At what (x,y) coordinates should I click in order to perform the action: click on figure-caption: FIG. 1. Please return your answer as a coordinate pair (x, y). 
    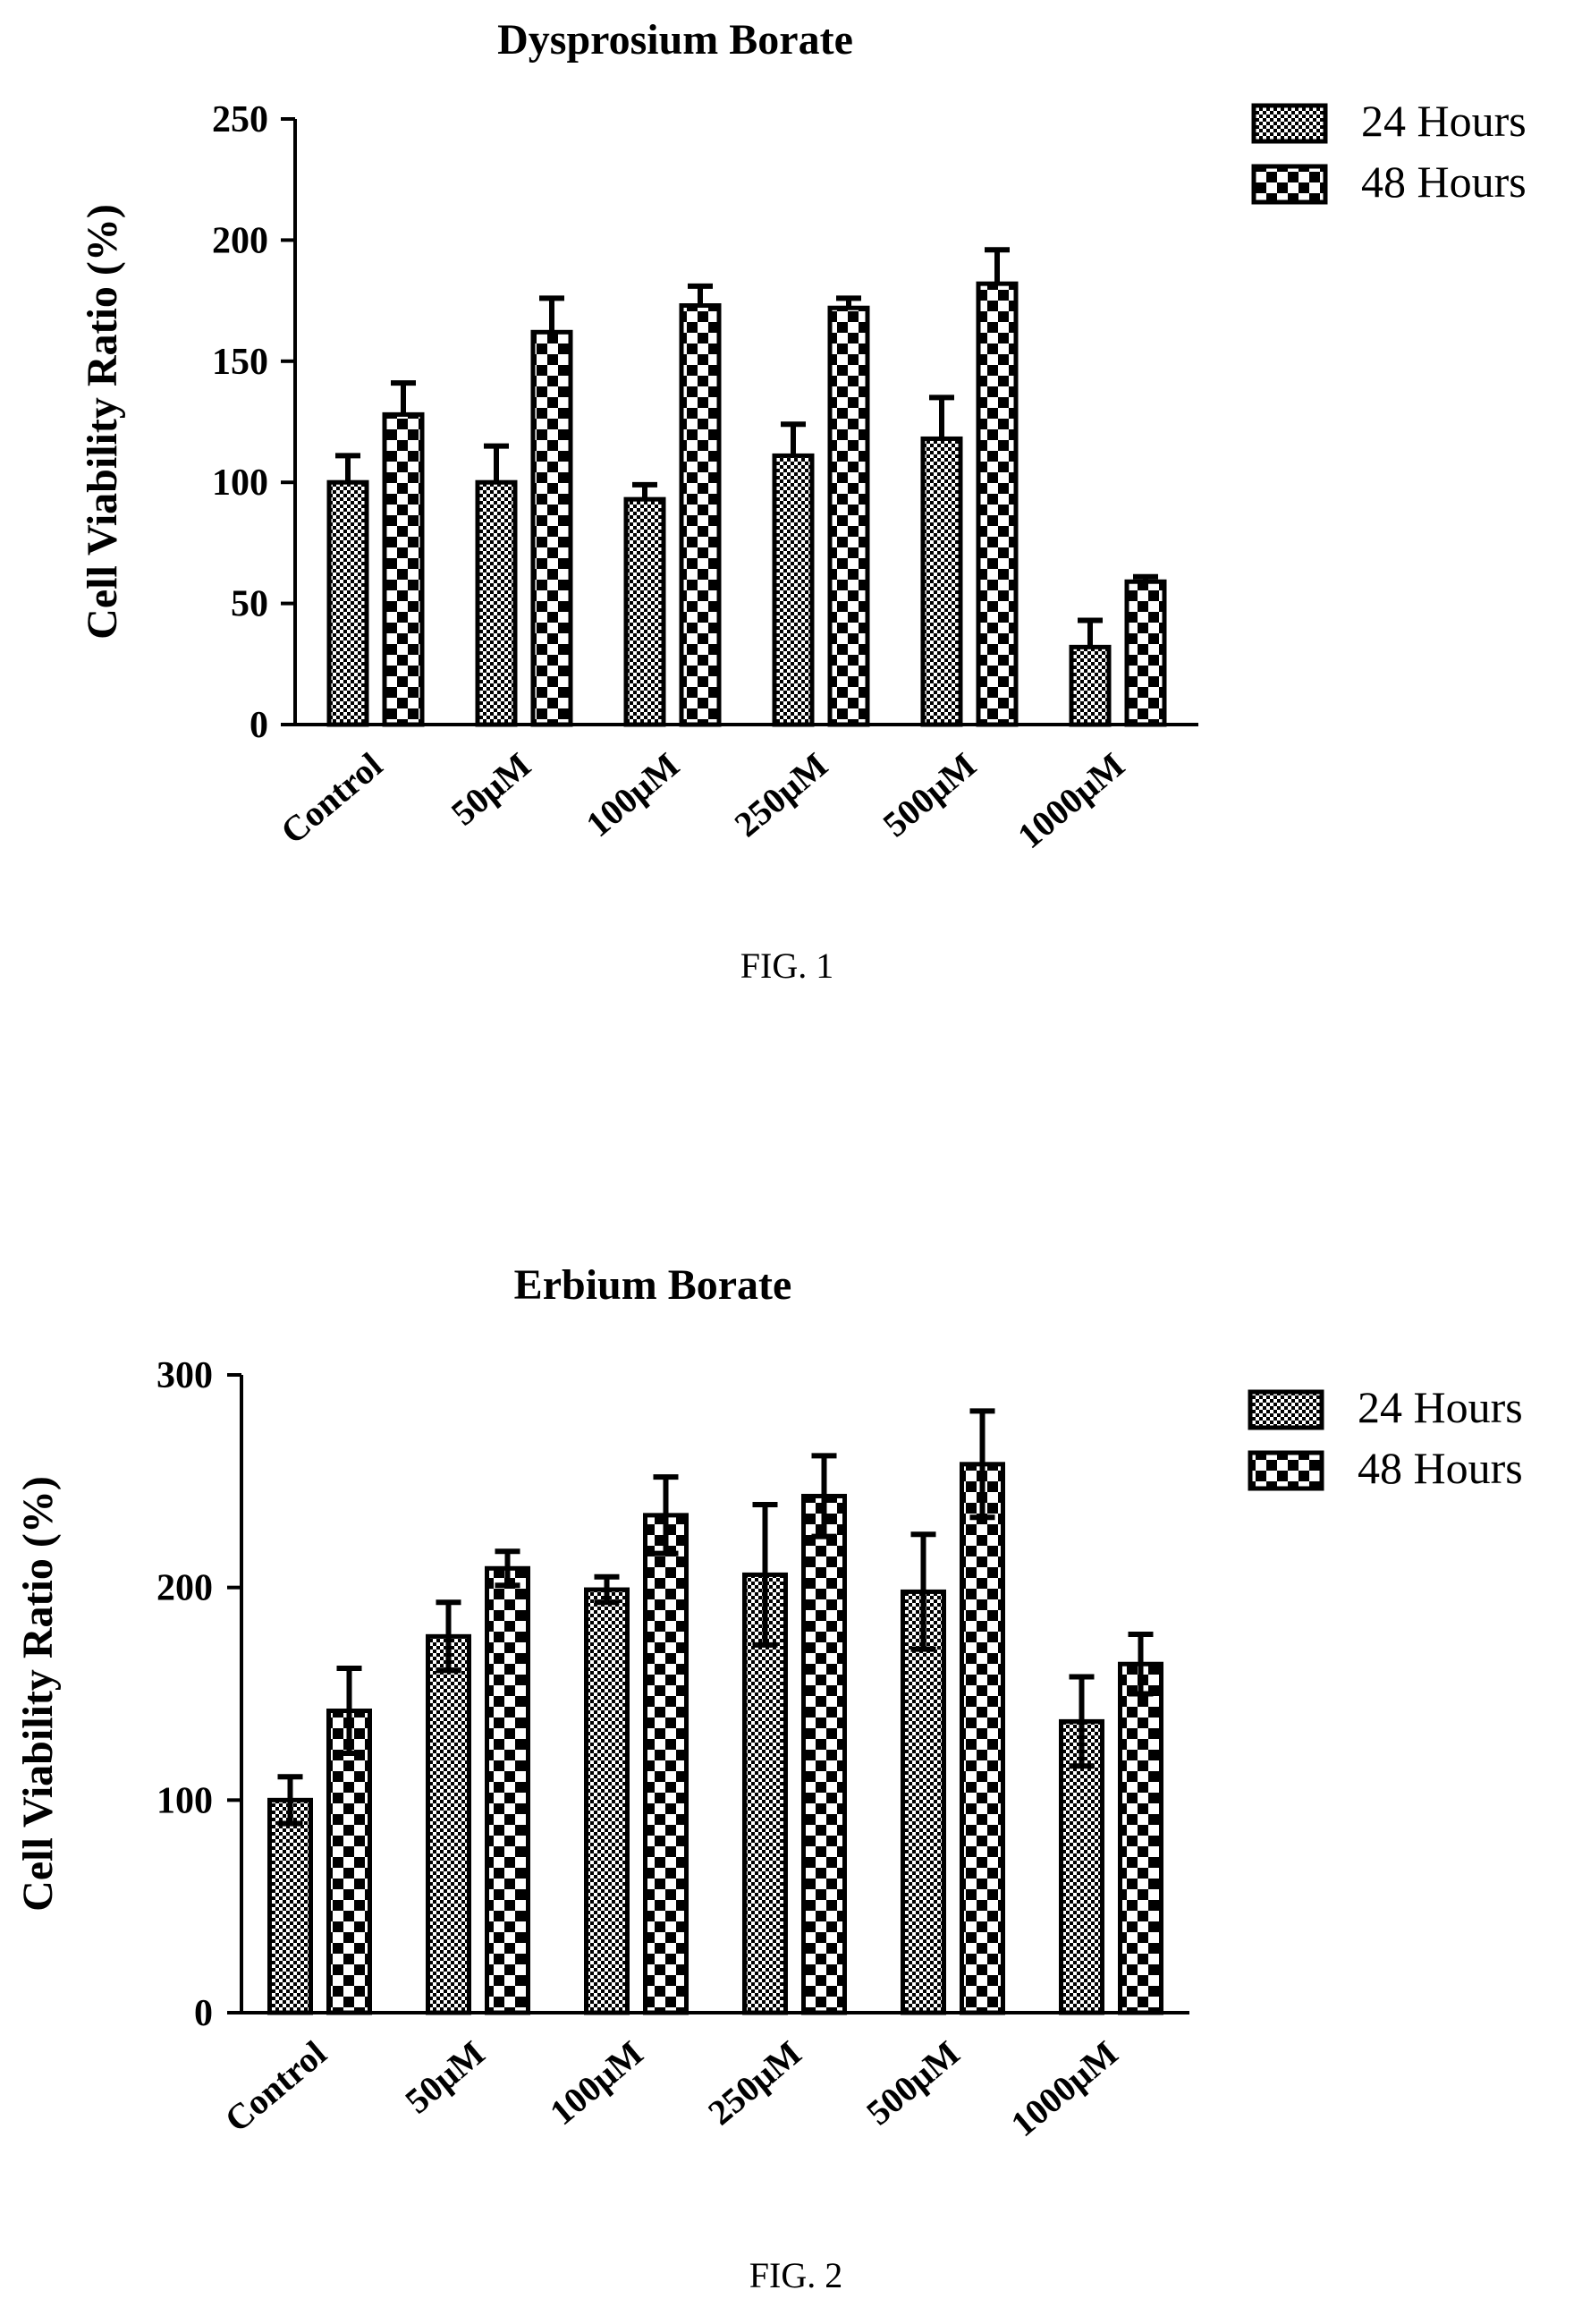
    Looking at the image, I should click on (786, 966).